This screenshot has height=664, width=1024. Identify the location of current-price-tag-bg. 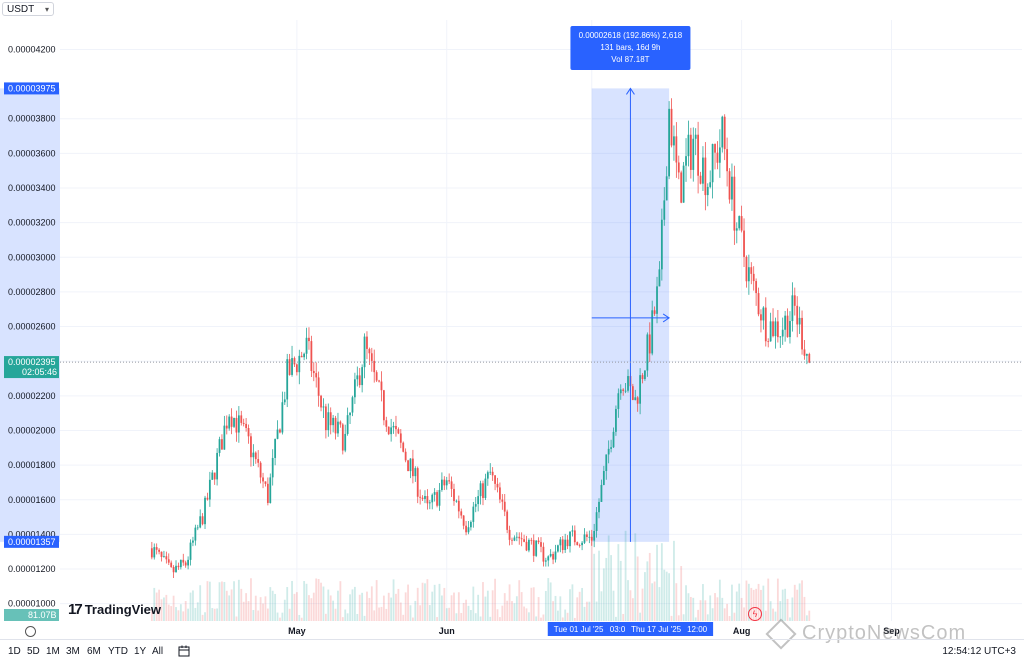
(31, 367).